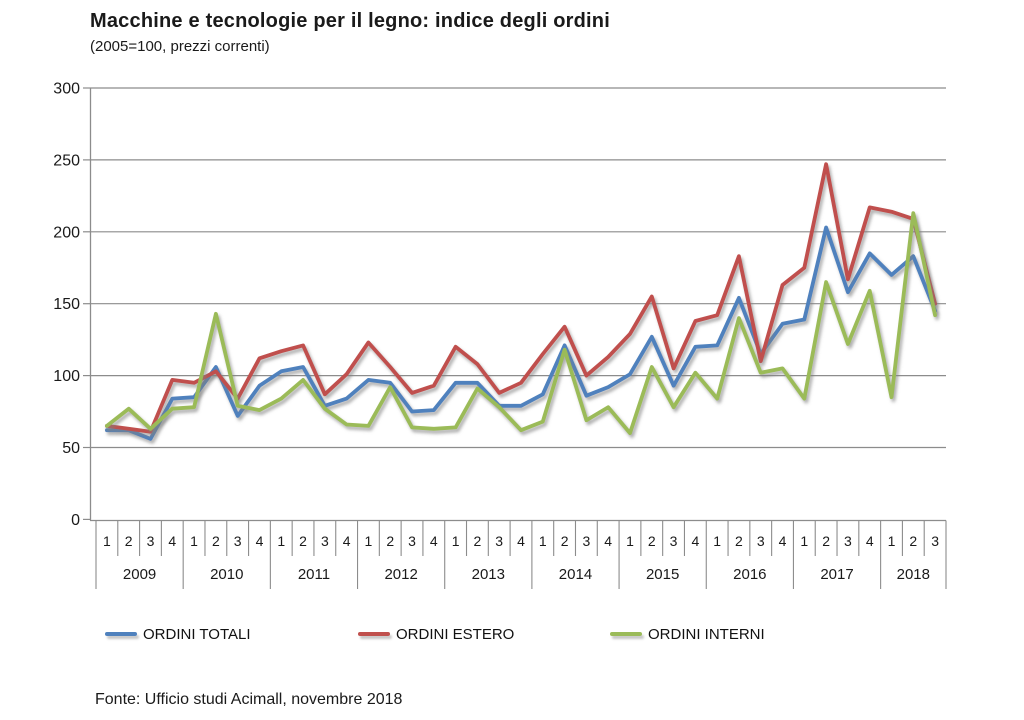 This screenshot has height=720, width=1024. I want to click on legend-swatch-ordini-totali, so click(121, 634).